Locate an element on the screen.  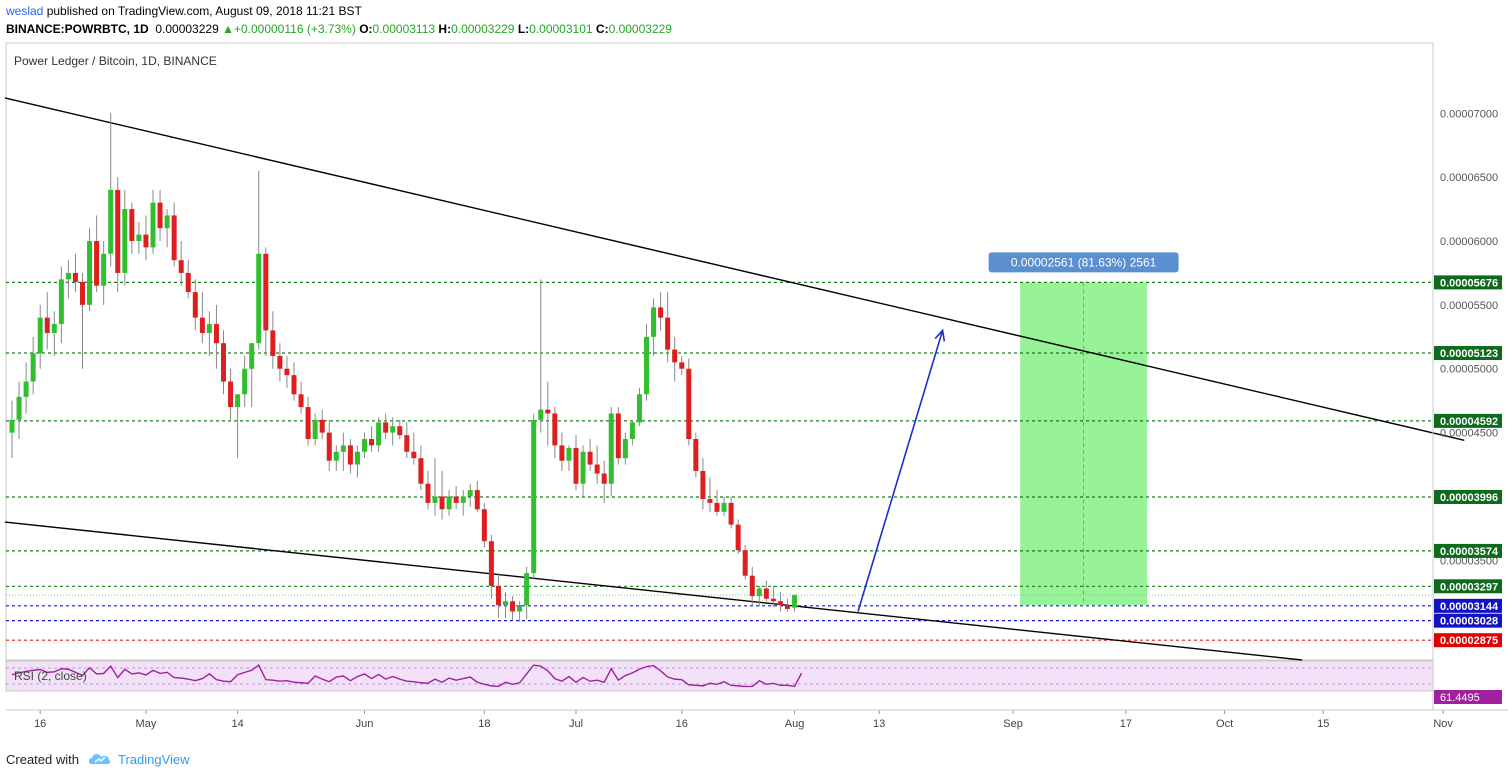
time-tick-label-1: 16 is located at coordinates (40, 724).